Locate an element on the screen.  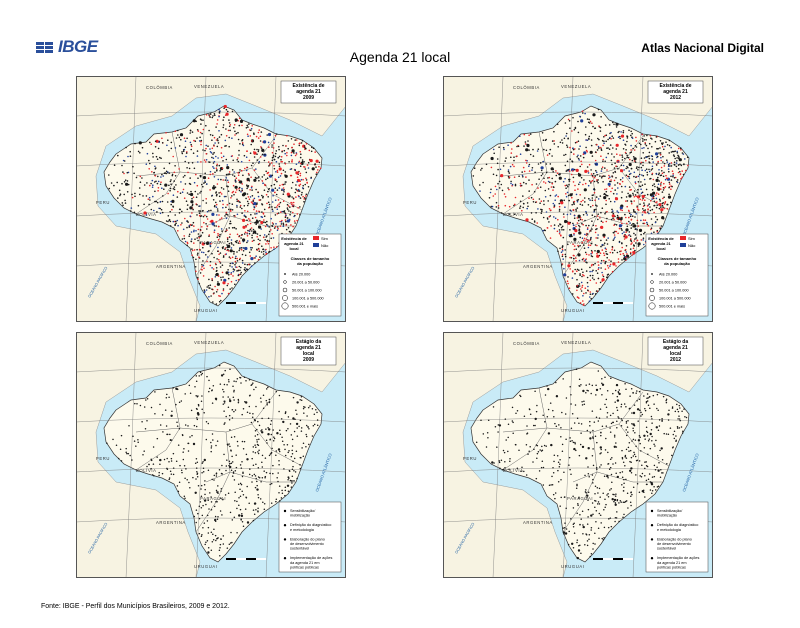
map-title-line: agenda 21 is located at coordinates (308, 92).